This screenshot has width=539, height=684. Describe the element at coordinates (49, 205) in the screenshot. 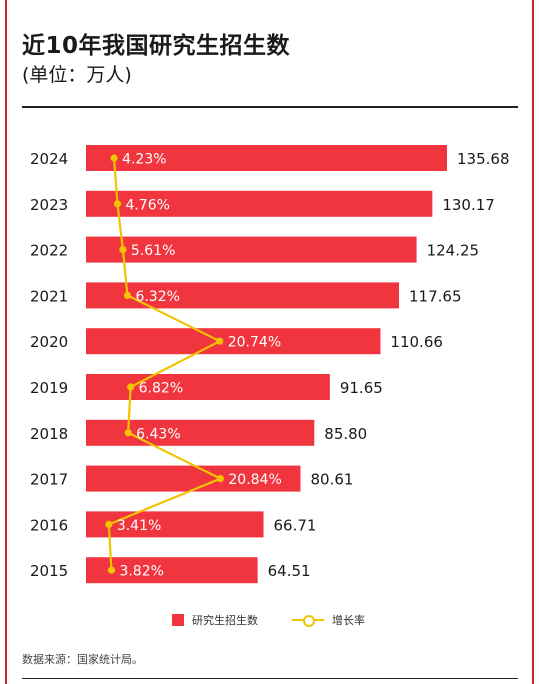

I see `category-label: 2023` at that location.